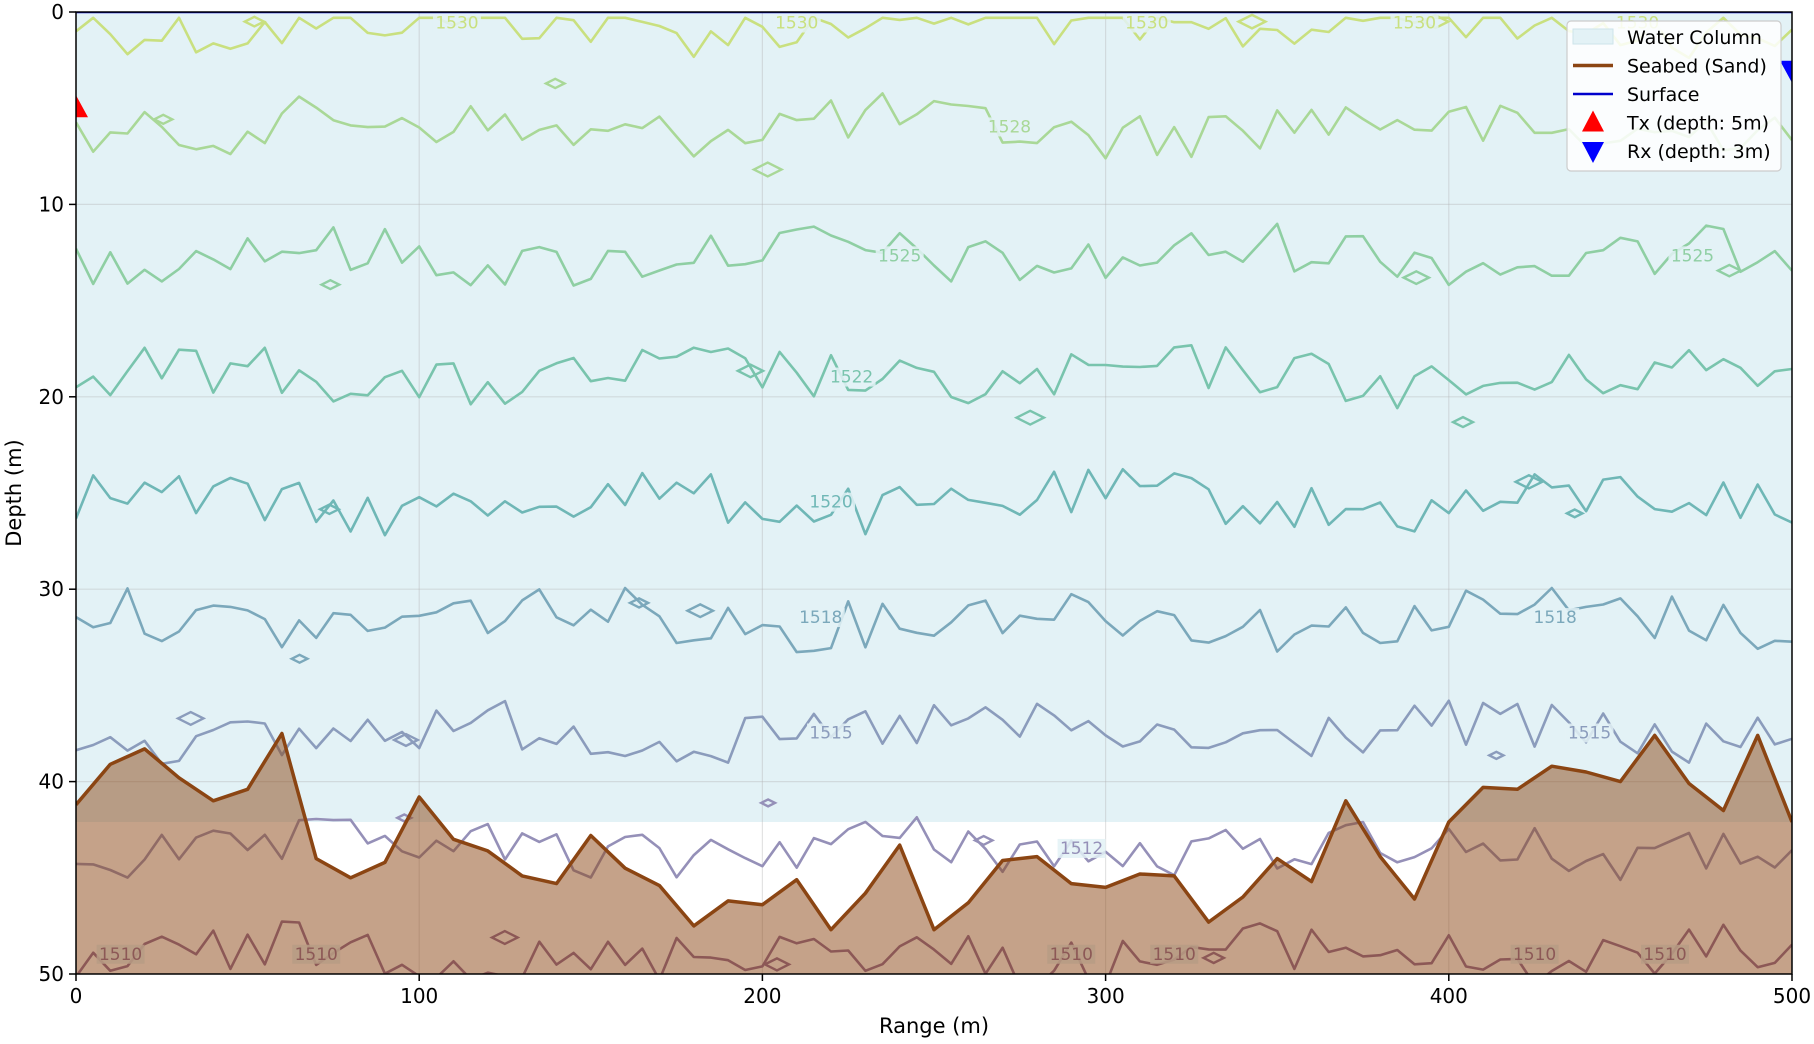  Describe the element at coordinates (82, 106) in the screenshot. I see `tx-marker` at that location.